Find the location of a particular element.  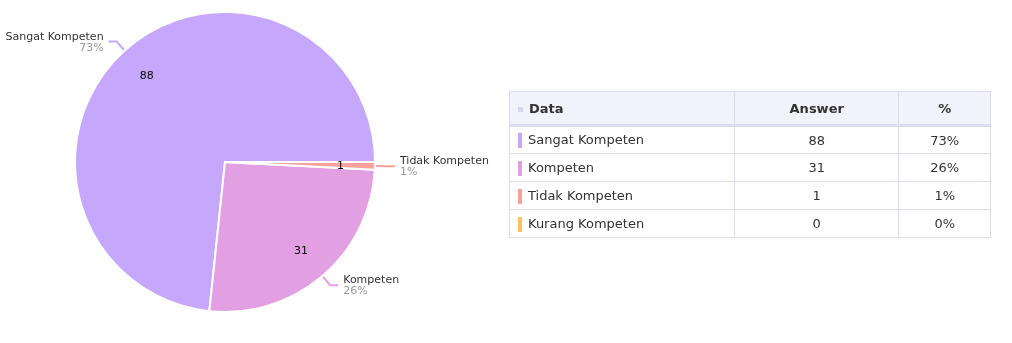

text: 1 is located at coordinates (816, 195).